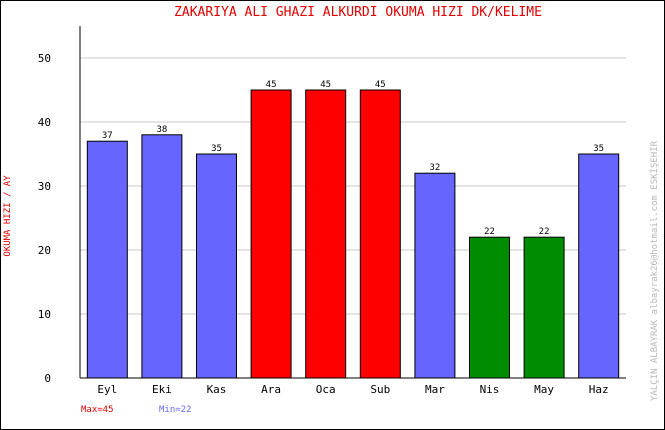 The width and height of the screenshot is (665, 430). What do you see at coordinates (326, 389) in the screenshot?
I see `x-tick-label: Oca` at bounding box center [326, 389].